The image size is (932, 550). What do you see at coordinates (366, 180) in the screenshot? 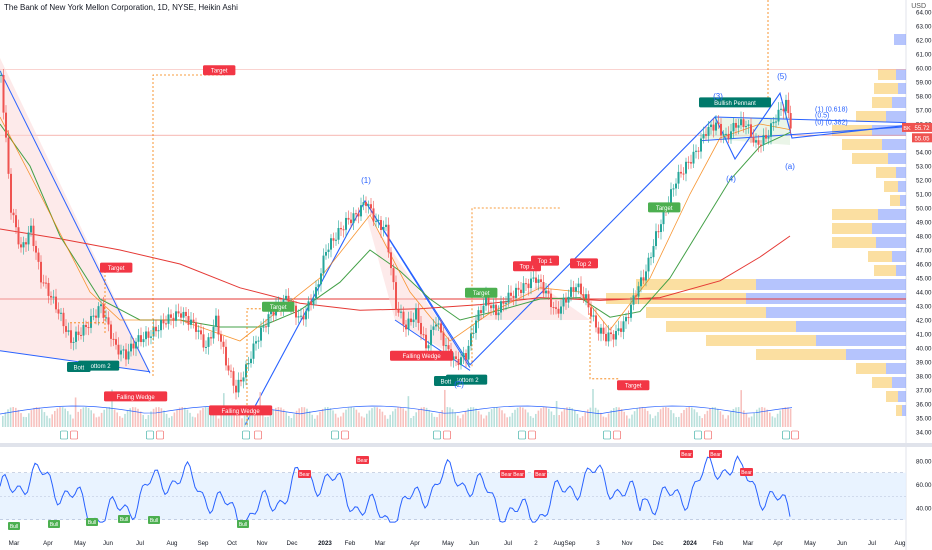
I see `wave-label-1: (1)` at bounding box center [366, 180].